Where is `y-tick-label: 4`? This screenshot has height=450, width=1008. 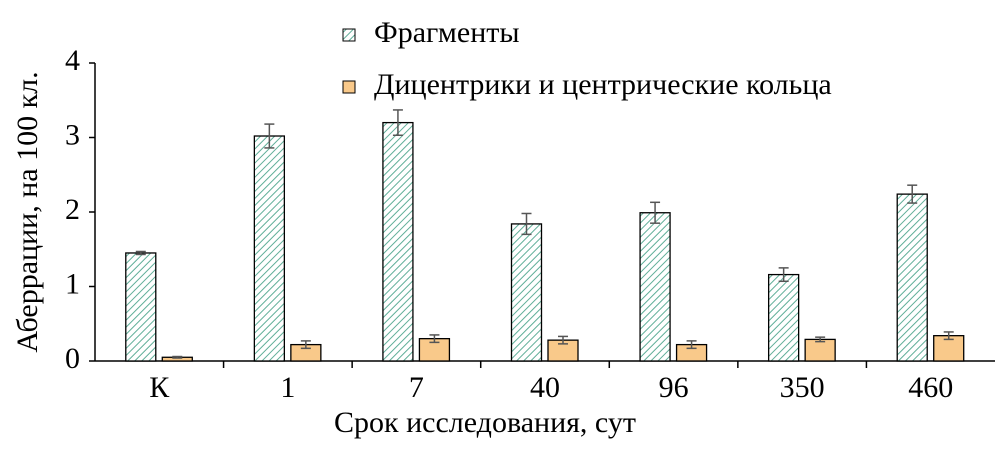 y-tick-label: 4 is located at coordinates (72, 60).